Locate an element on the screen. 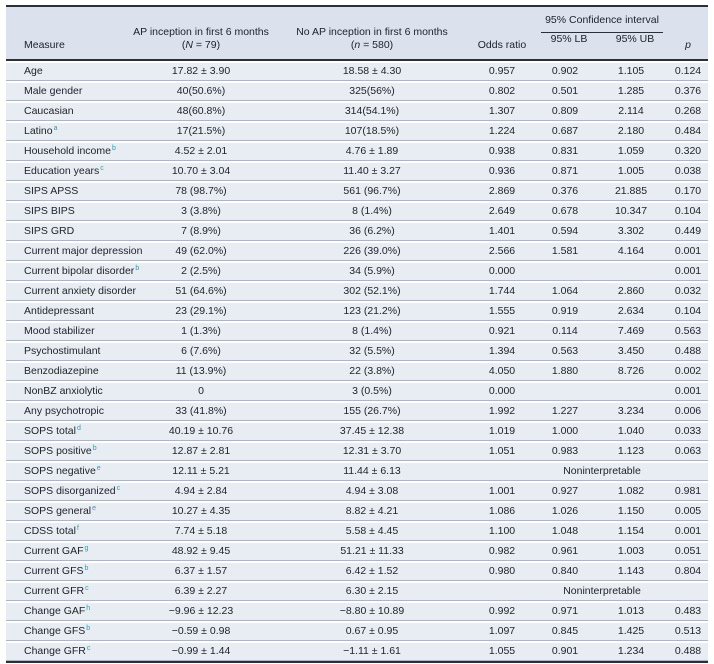 This screenshot has height=664, width=714. cell-no-ap-inception: 325(56%) is located at coordinates (372, 91).